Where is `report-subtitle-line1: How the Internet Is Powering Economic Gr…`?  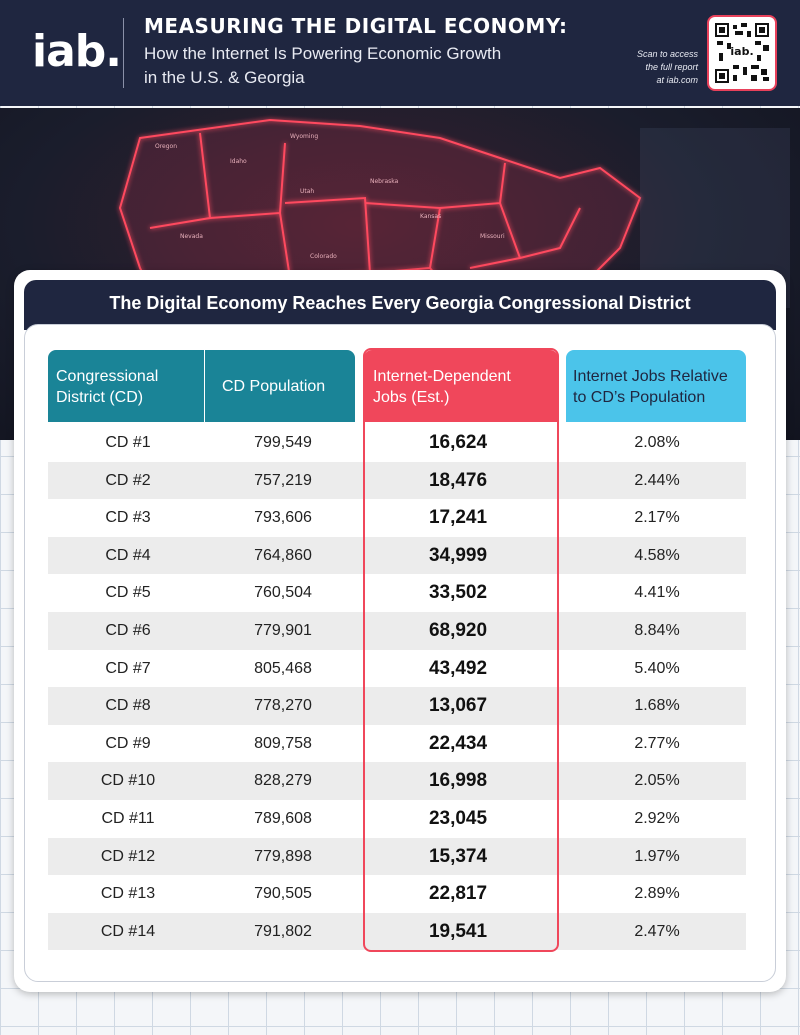
report-subtitle-line1: How the Internet Is Powering Economic Gr… is located at coordinates (323, 53).